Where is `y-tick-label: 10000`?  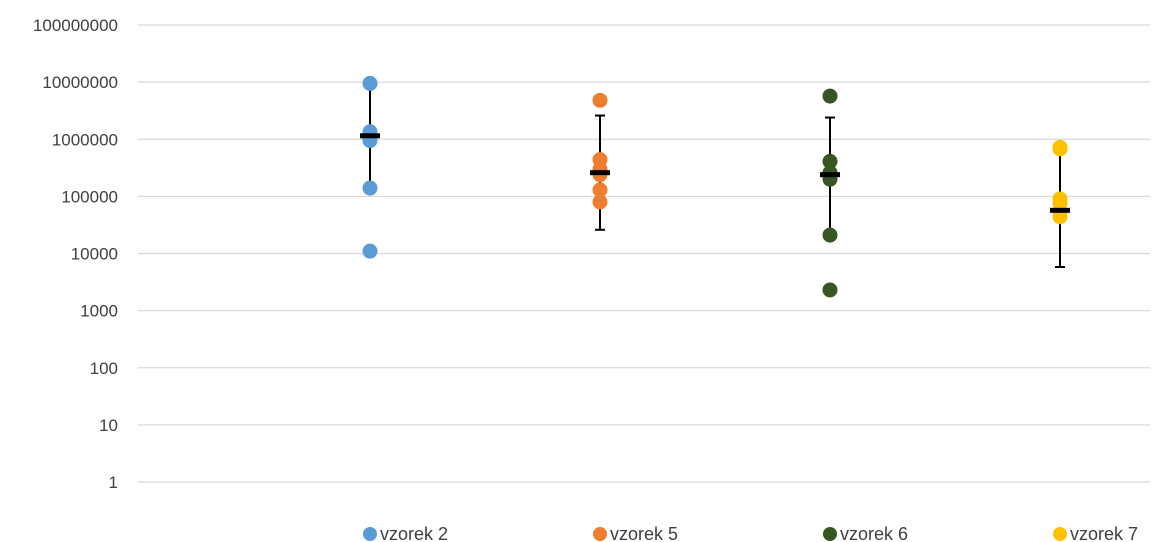
y-tick-label: 10000 is located at coordinates (94, 254).